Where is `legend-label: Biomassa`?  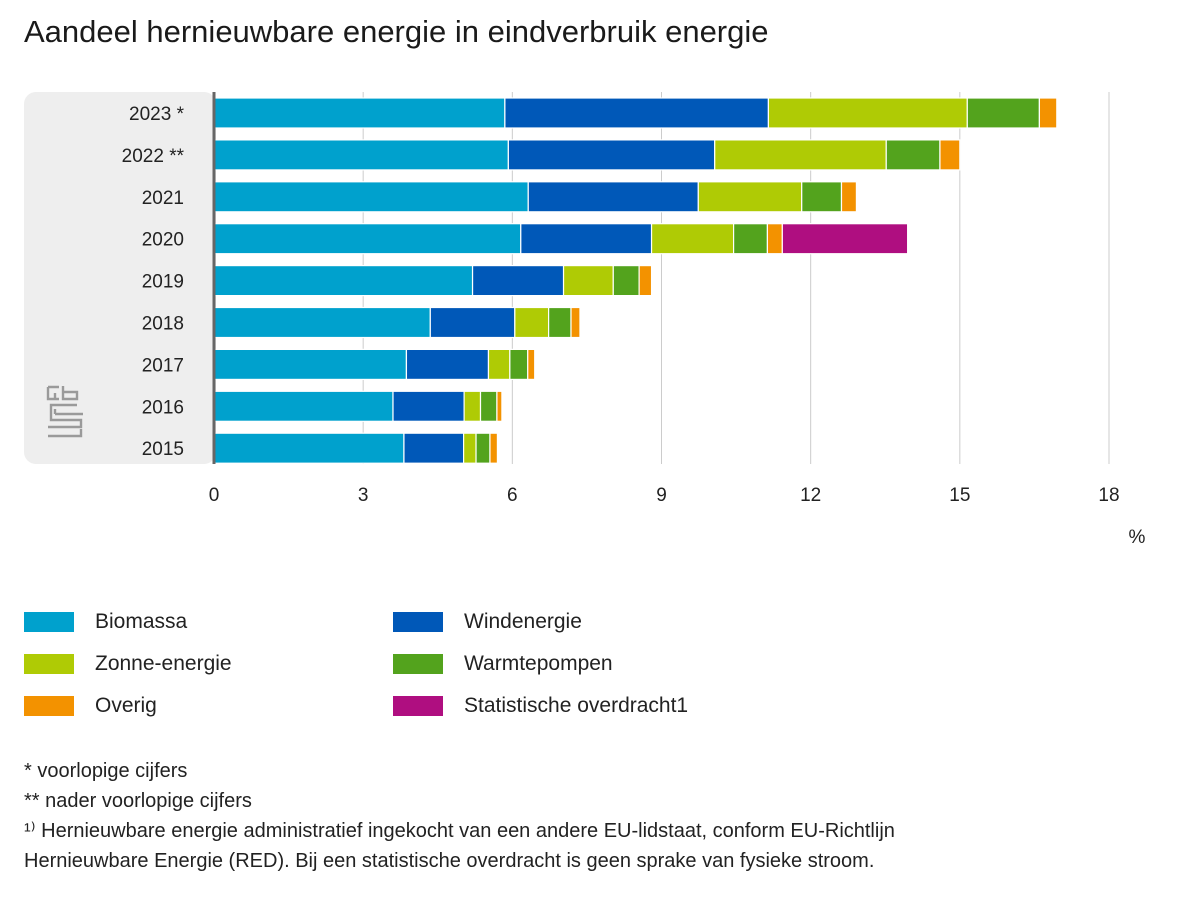
legend-label: Biomassa is located at coordinates (141, 621).